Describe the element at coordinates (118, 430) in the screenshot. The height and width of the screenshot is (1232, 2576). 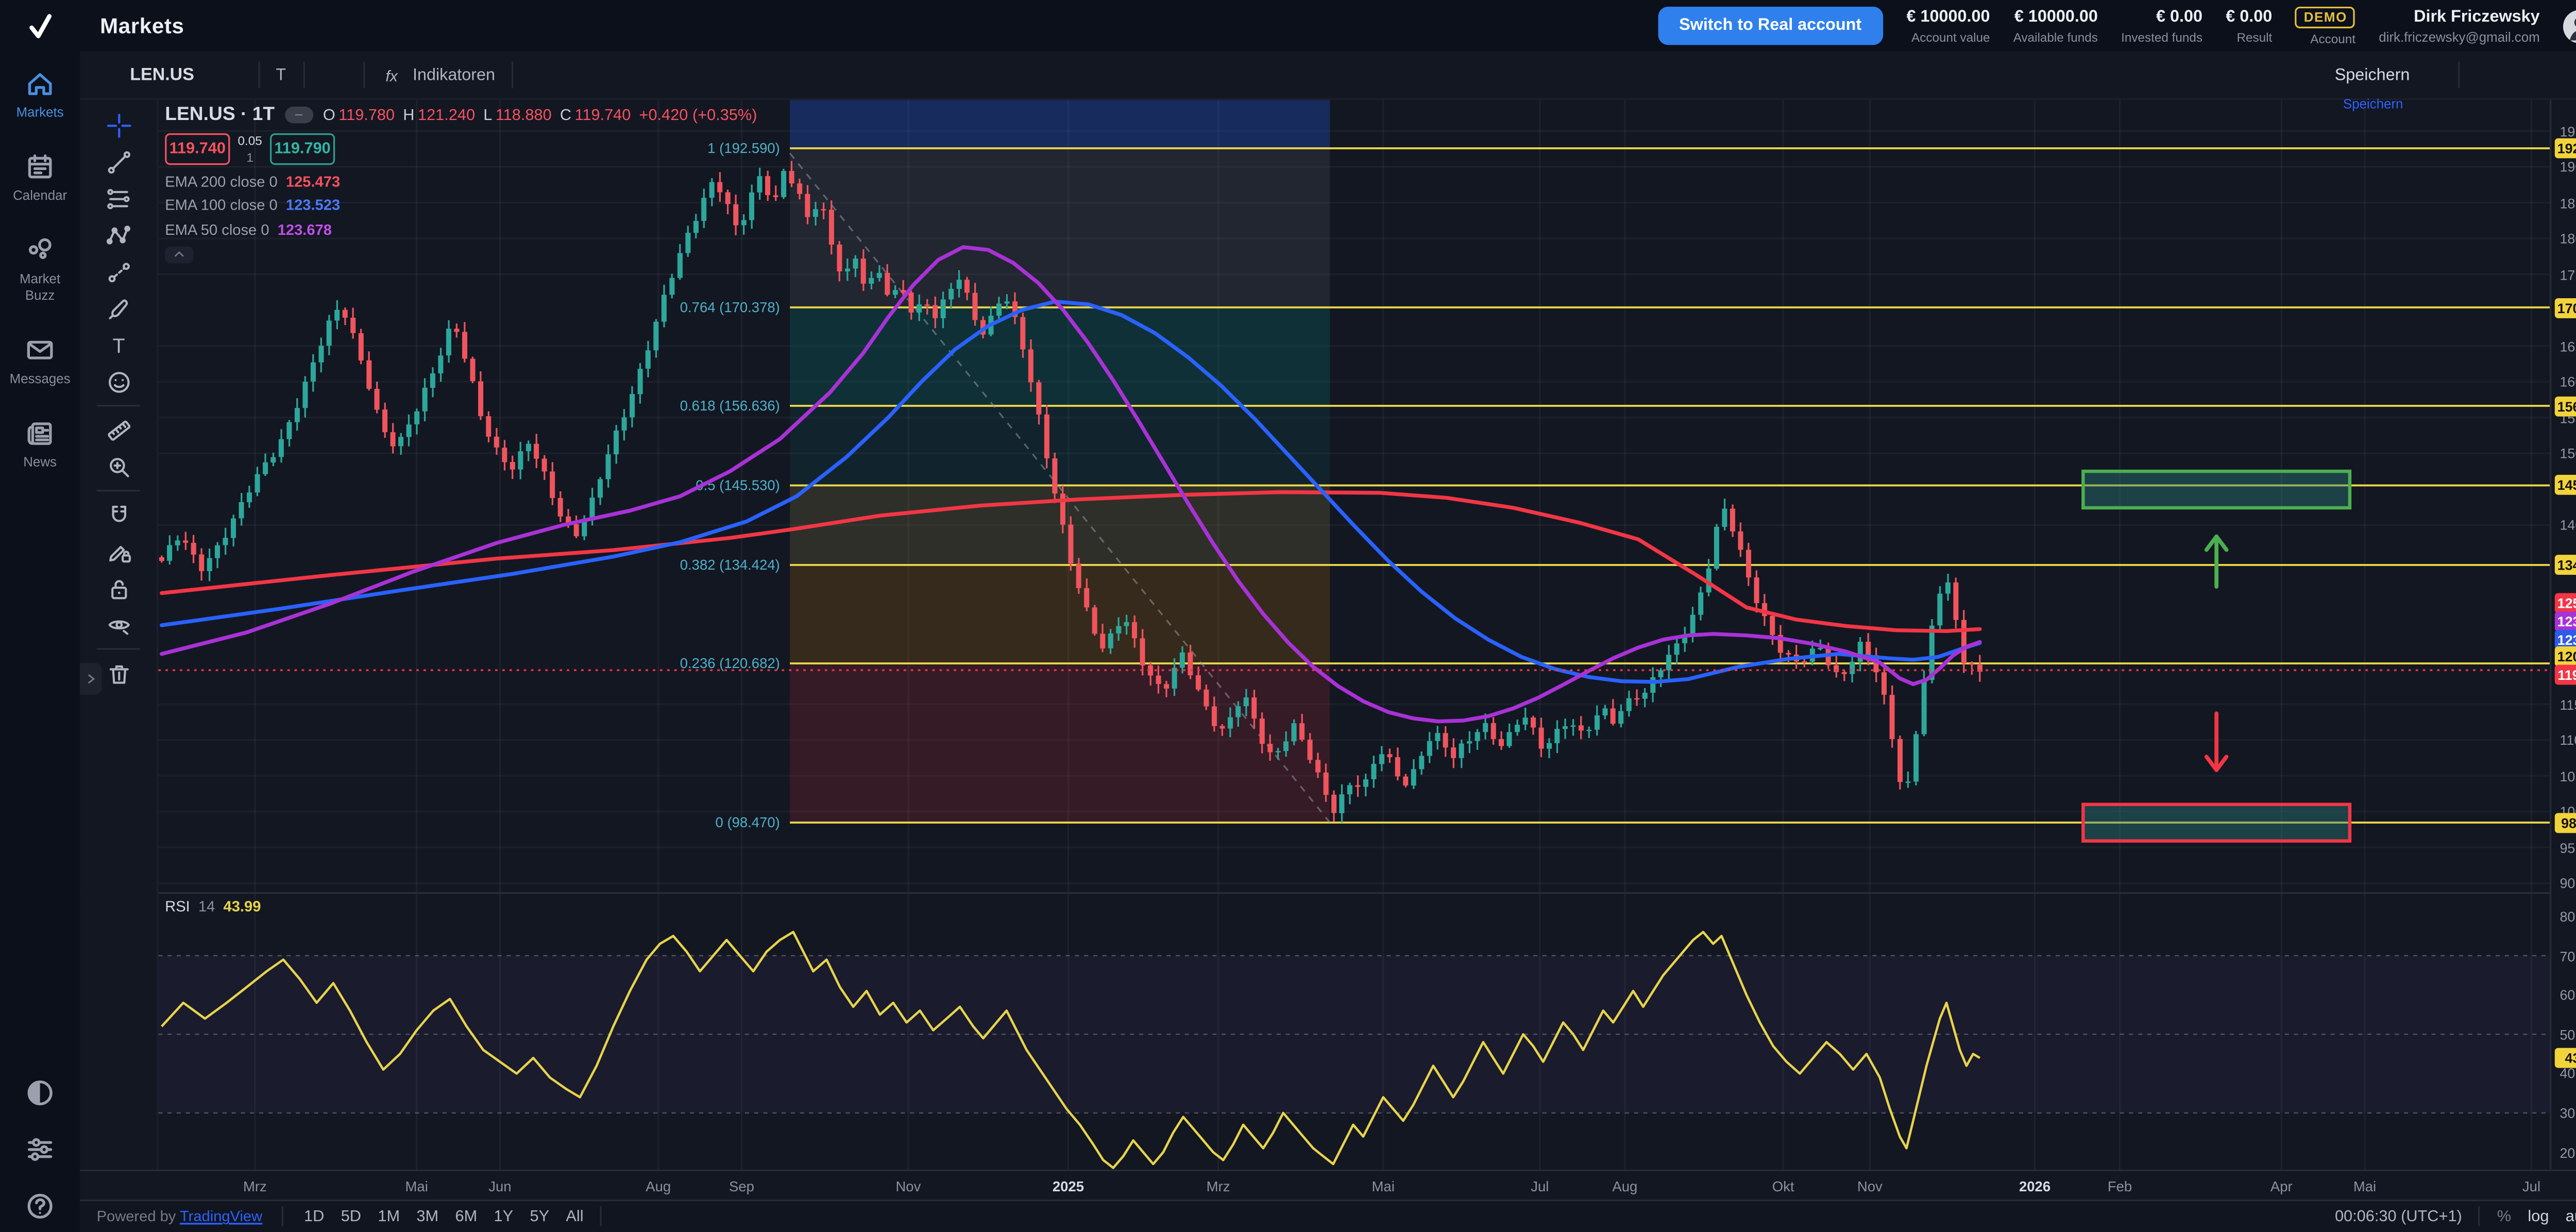
I see `tool-ruler` at that location.